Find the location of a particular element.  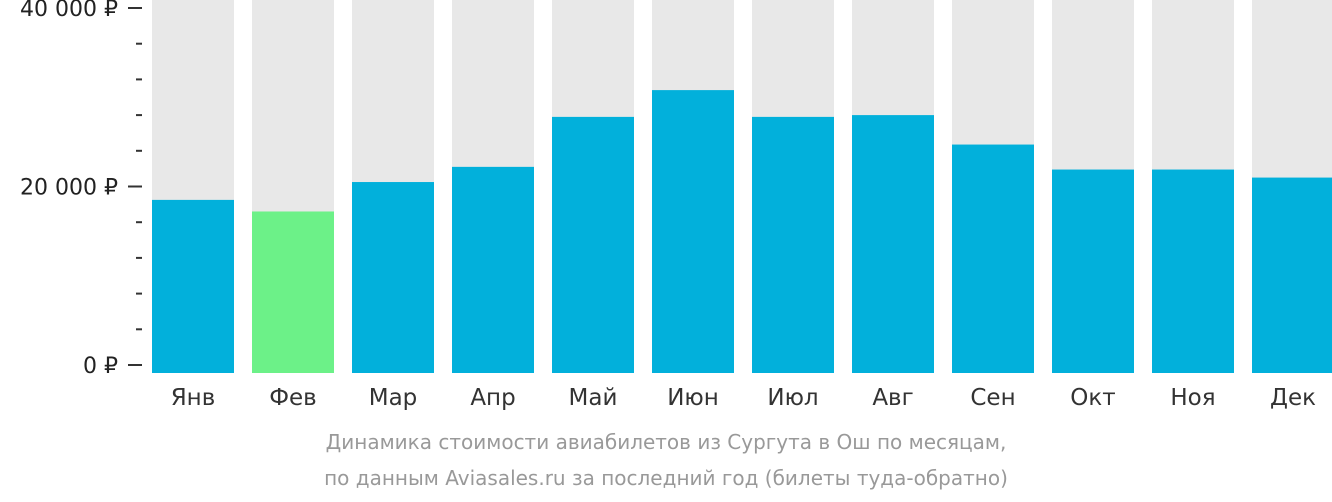

y-tick-label: 40 000 ₽ is located at coordinates (69, 11).